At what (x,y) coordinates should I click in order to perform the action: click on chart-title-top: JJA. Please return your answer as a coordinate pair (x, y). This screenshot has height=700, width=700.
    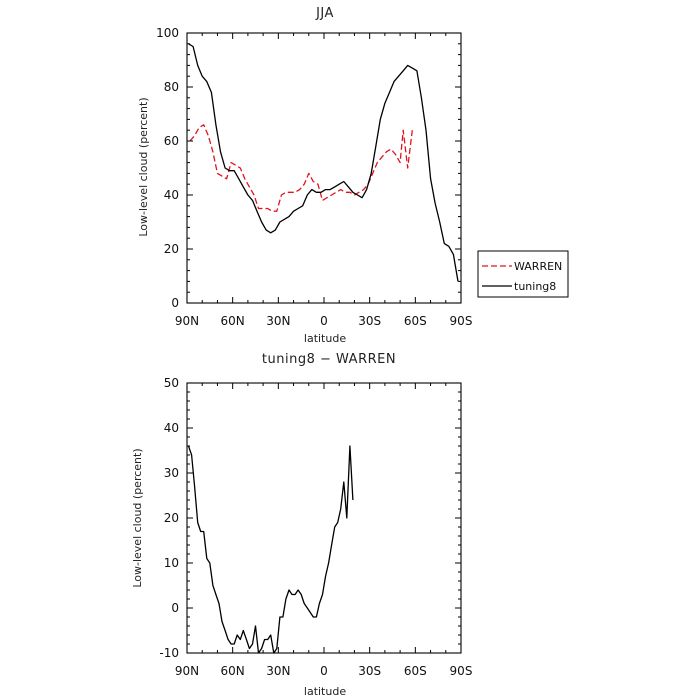
    Looking at the image, I should click on (324, 13).